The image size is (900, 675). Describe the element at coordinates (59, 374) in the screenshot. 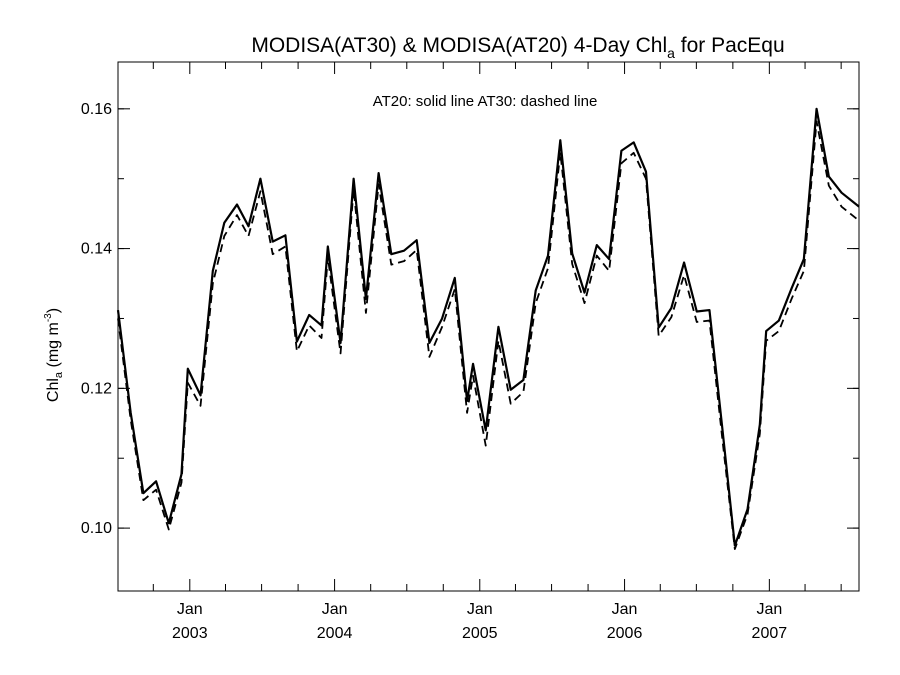

I see `y-axis-label-subscript: a` at that location.